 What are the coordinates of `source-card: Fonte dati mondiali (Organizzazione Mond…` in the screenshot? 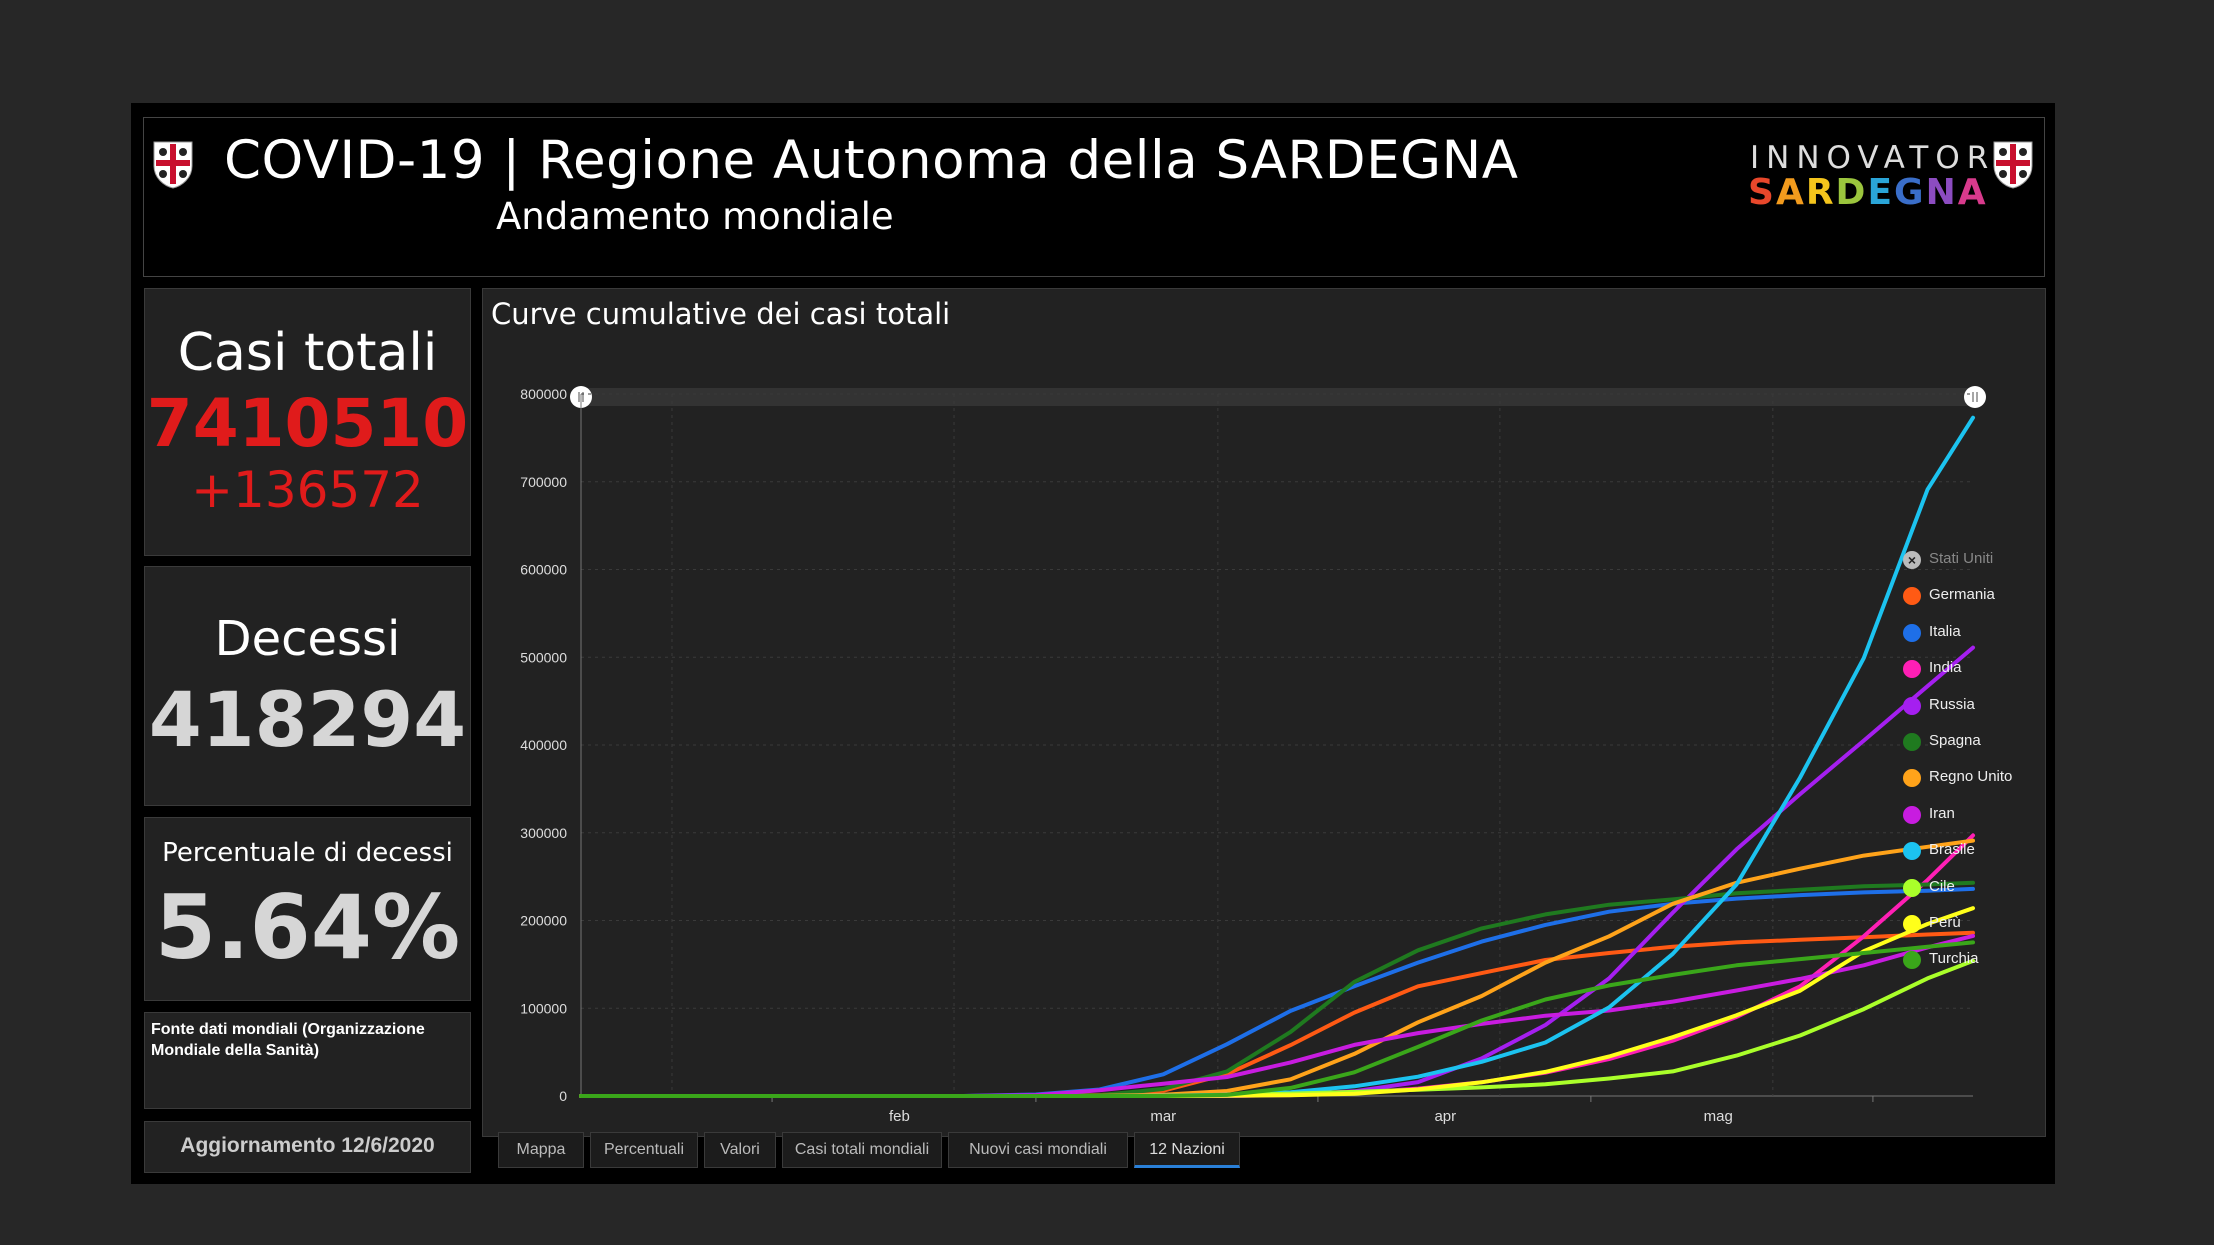 It's located at (307, 1060).